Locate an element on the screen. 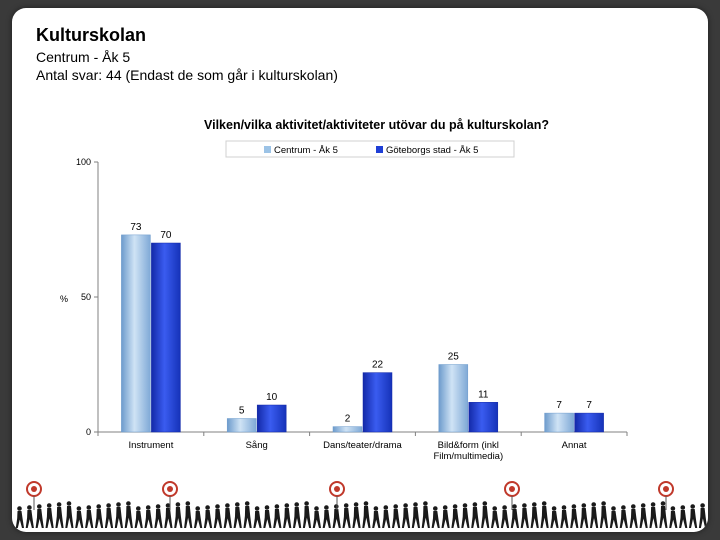 Image resolution: width=720 pixels, height=540 pixels. data-label: 70 is located at coordinates (166, 235).